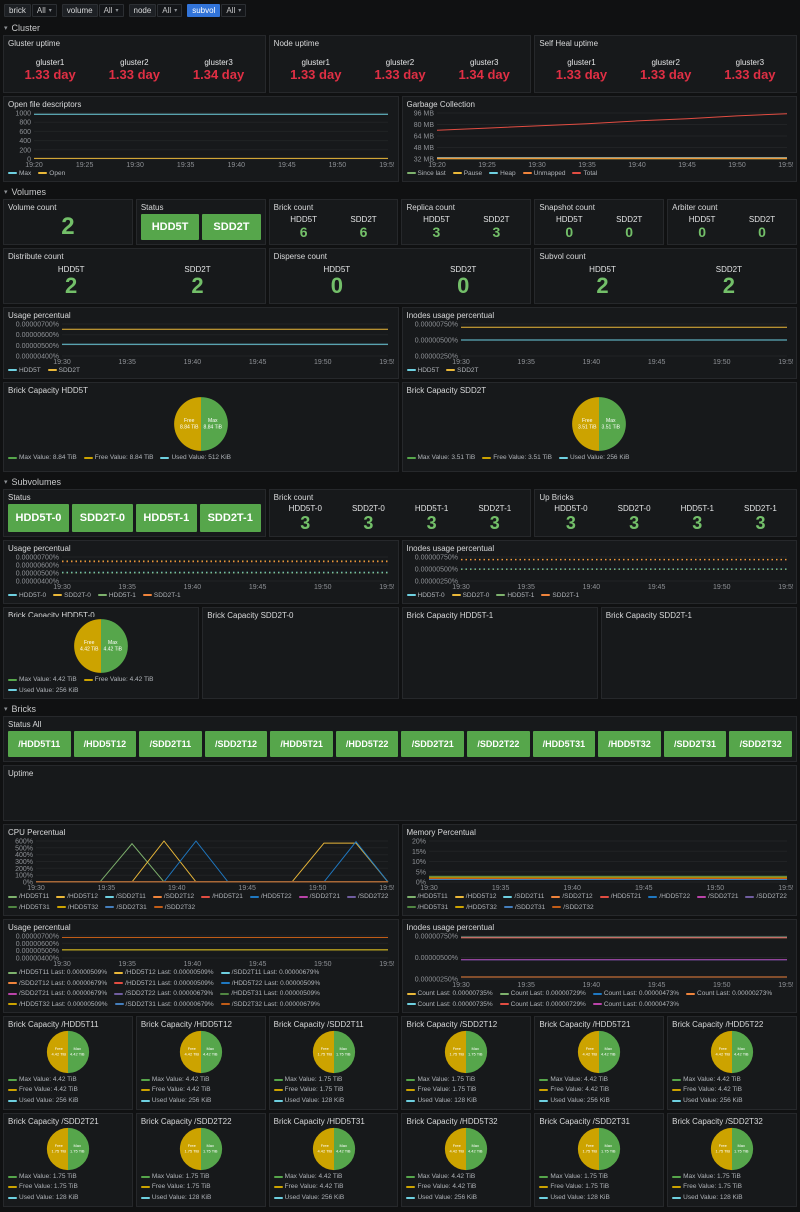 The height and width of the screenshot is (1212, 800). I want to click on legend-item: /SDD2T31 Last: 0.00000679%, so click(164, 1004).